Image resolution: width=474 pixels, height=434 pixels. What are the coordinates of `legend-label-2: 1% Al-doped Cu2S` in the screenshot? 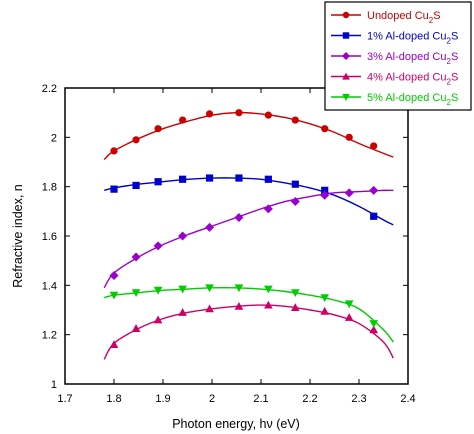 It's located at (412, 38).